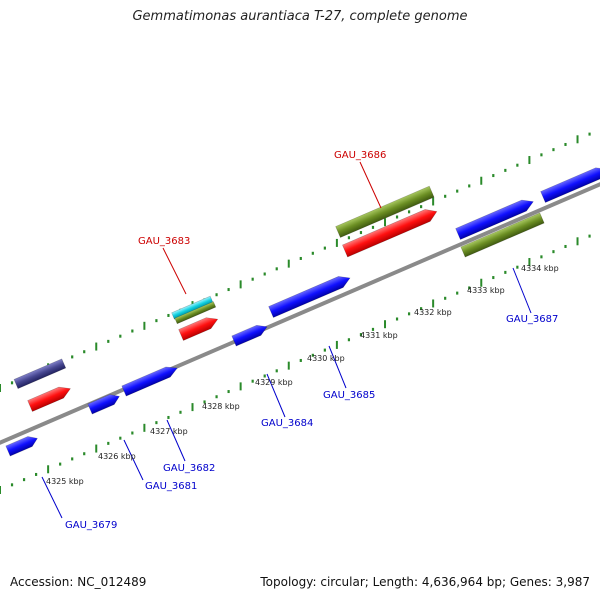  I want to click on accession-text: Accession: NC_012489, so click(78, 582).